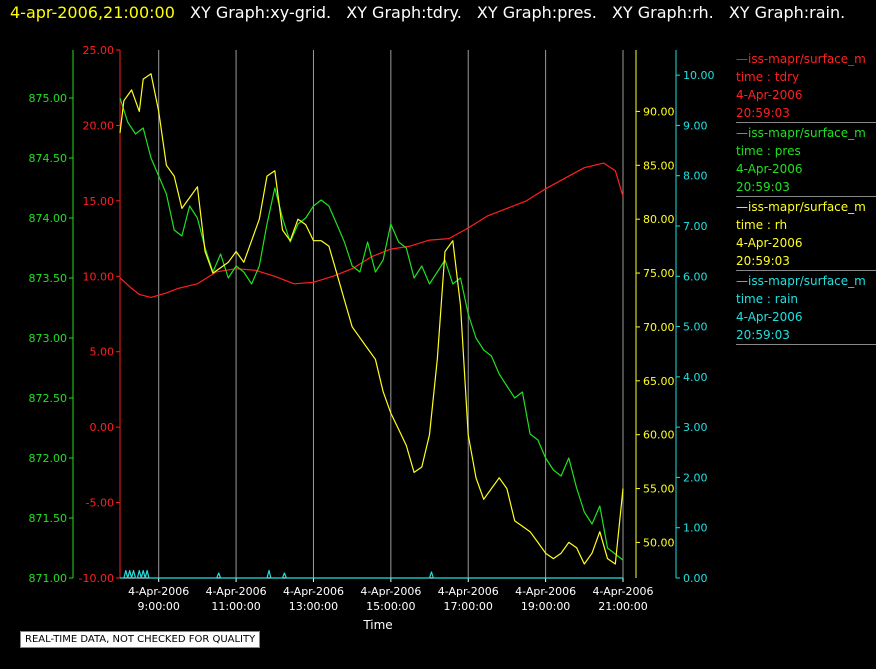 The image size is (876, 669). What do you see at coordinates (536, 12) in the screenshot?
I see `header-title-pres: XY Graph:pres.` at bounding box center [536, 12].